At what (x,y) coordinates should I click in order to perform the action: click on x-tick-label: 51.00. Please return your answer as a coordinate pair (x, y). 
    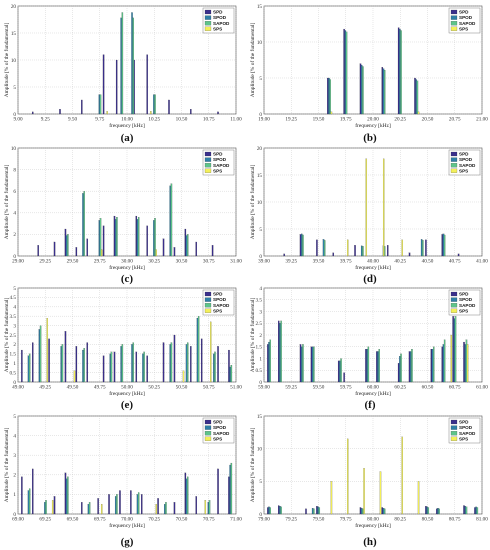
    Looking at the image, I should click on (236, 388).